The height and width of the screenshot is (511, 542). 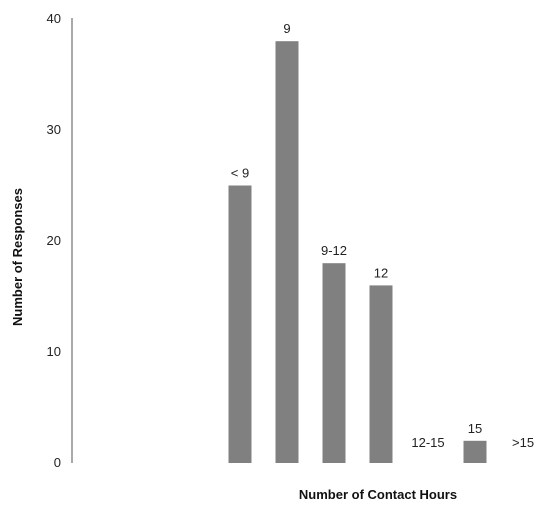 What do you see at coordinates (17, 257) in the screenshot?
I see `y-axis-title: Number of Responses` at bounding box center [17, 257].